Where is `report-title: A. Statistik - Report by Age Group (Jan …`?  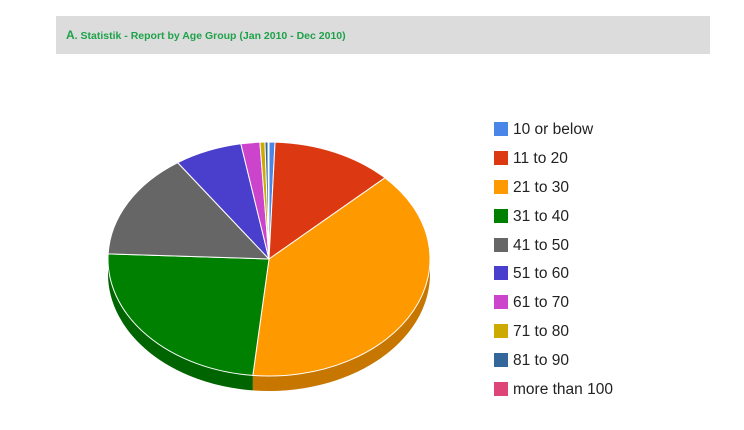
report-title: A. Statistik - Report by Age Group (Jan … is located at coordinates (206, 35).